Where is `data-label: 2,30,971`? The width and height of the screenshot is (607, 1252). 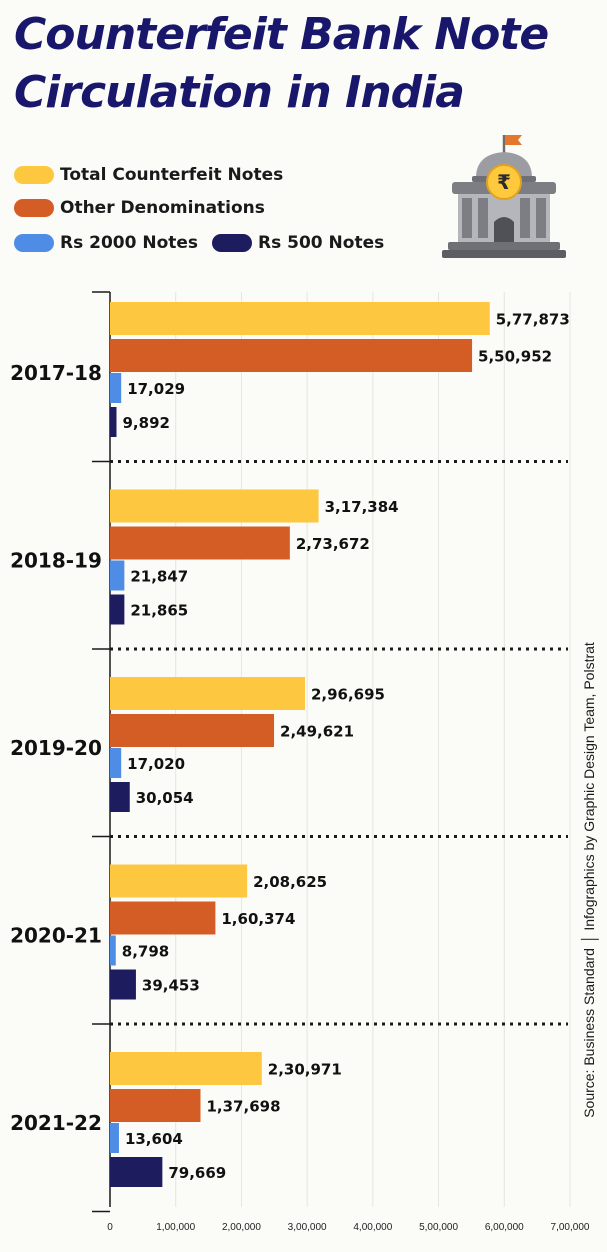 data-label: 2,30,971 is located at coordinates (305, 1070).